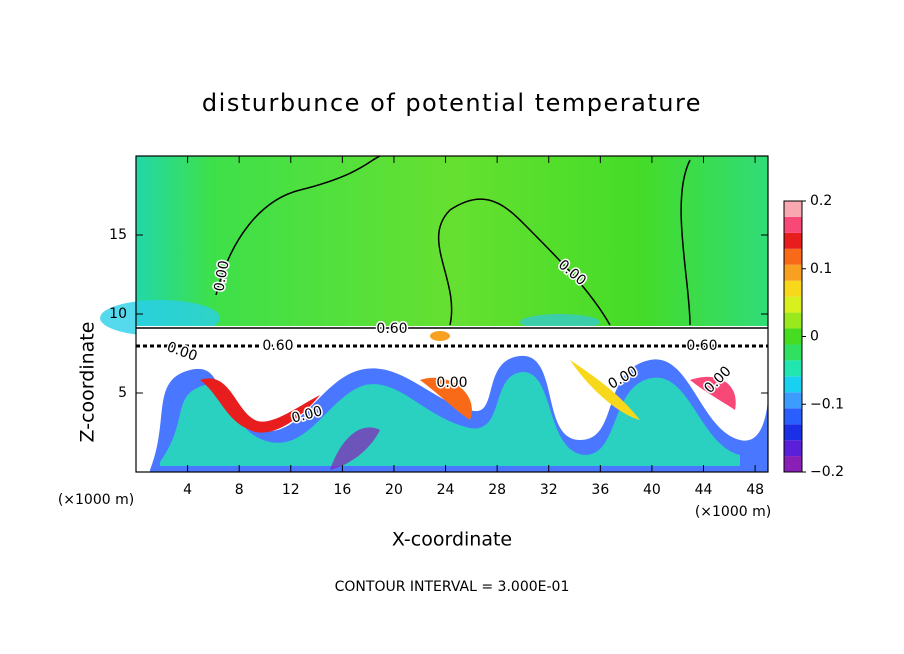 The width and height of the screenshot is (904, 654). What do you see at coordinates (118, 314) in the screenshot?
I see `y-tick-label: 10` at bounding box center [118, 314].